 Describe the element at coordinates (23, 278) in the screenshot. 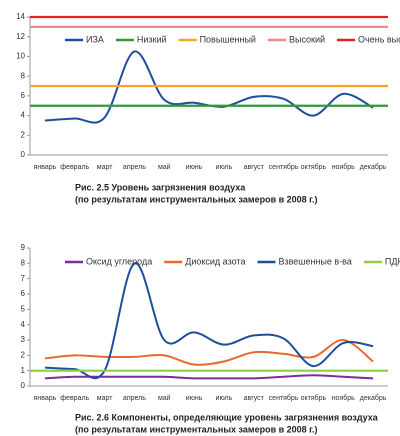

I see `y-tick-label: 7` at that location.